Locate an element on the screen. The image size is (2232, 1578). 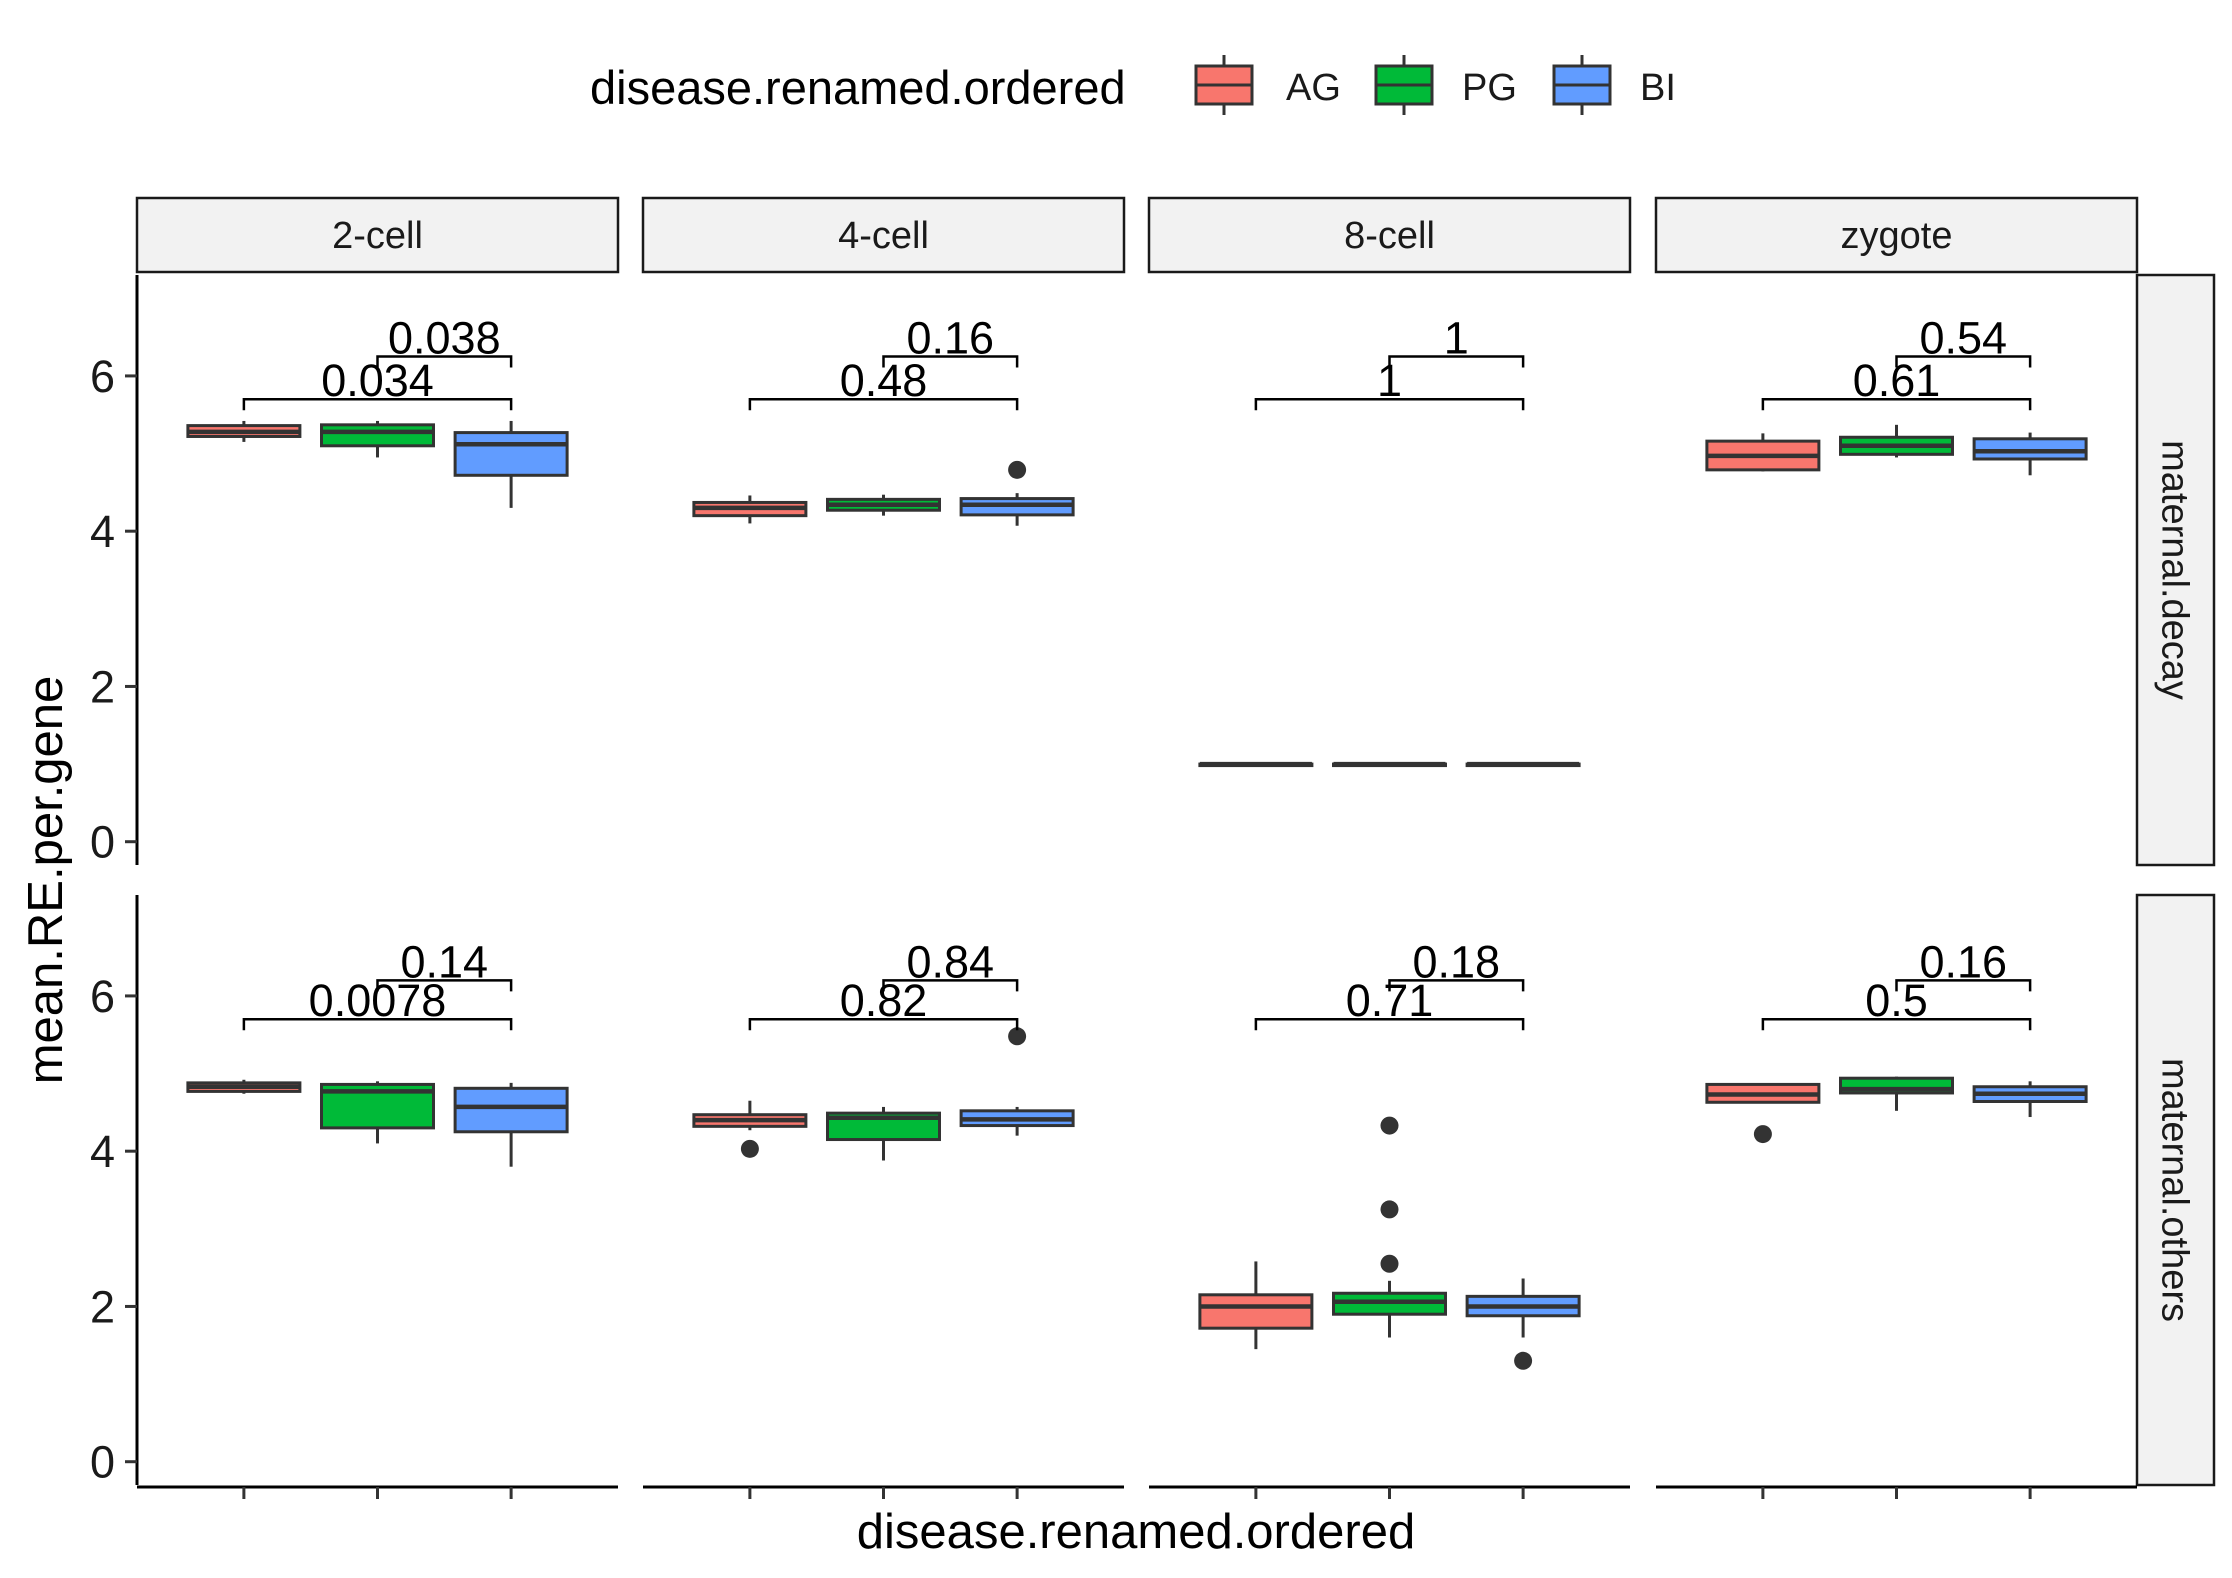
p-value-label: 1 is located at coordinates (1456, 338).